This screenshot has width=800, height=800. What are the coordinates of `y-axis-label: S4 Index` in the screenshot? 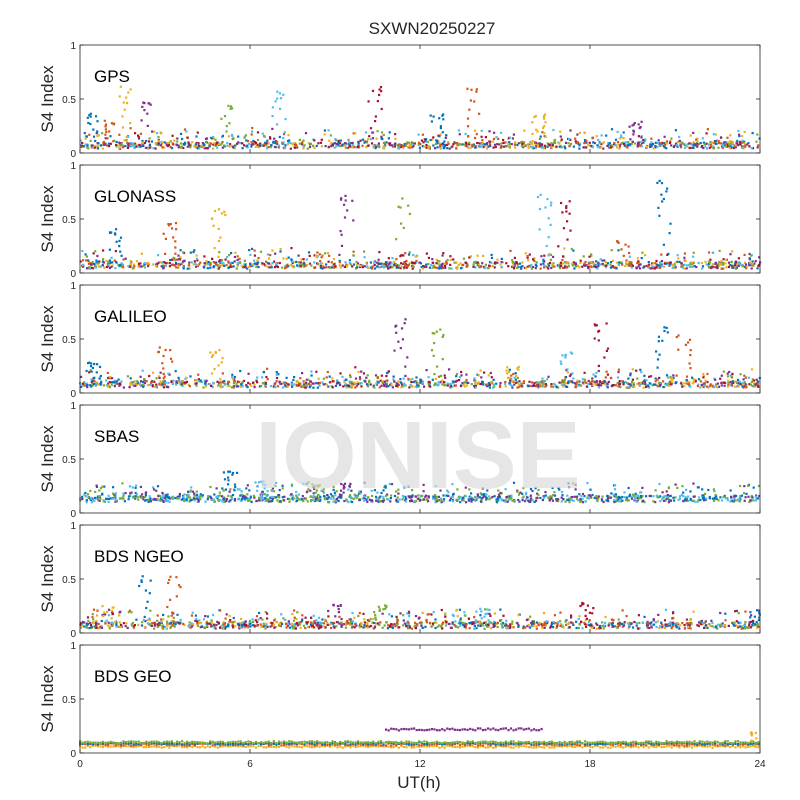 It's located at (47, 339).